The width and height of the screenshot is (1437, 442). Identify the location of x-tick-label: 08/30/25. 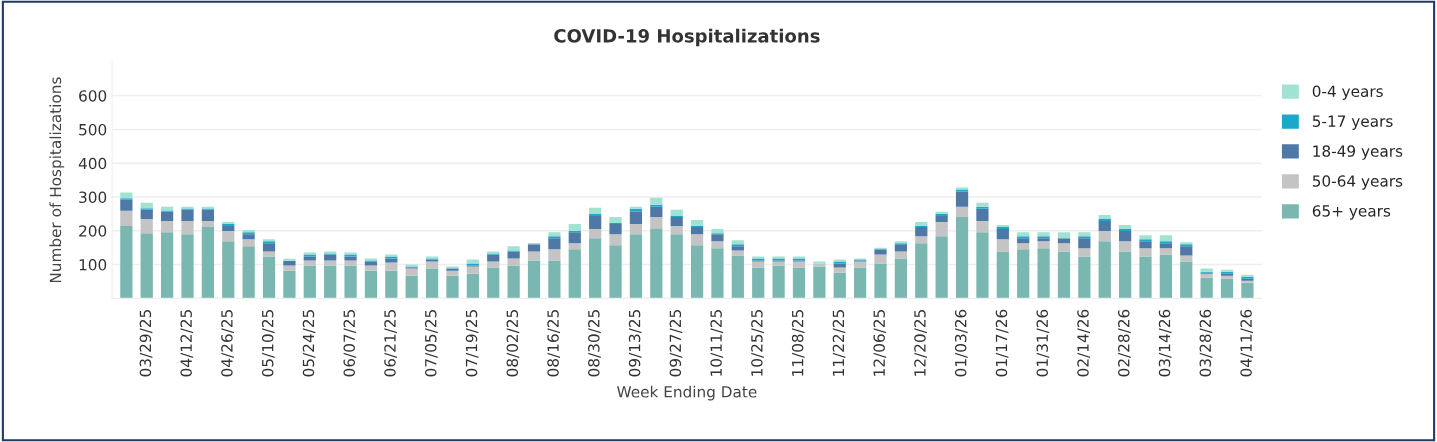
(594, 343).